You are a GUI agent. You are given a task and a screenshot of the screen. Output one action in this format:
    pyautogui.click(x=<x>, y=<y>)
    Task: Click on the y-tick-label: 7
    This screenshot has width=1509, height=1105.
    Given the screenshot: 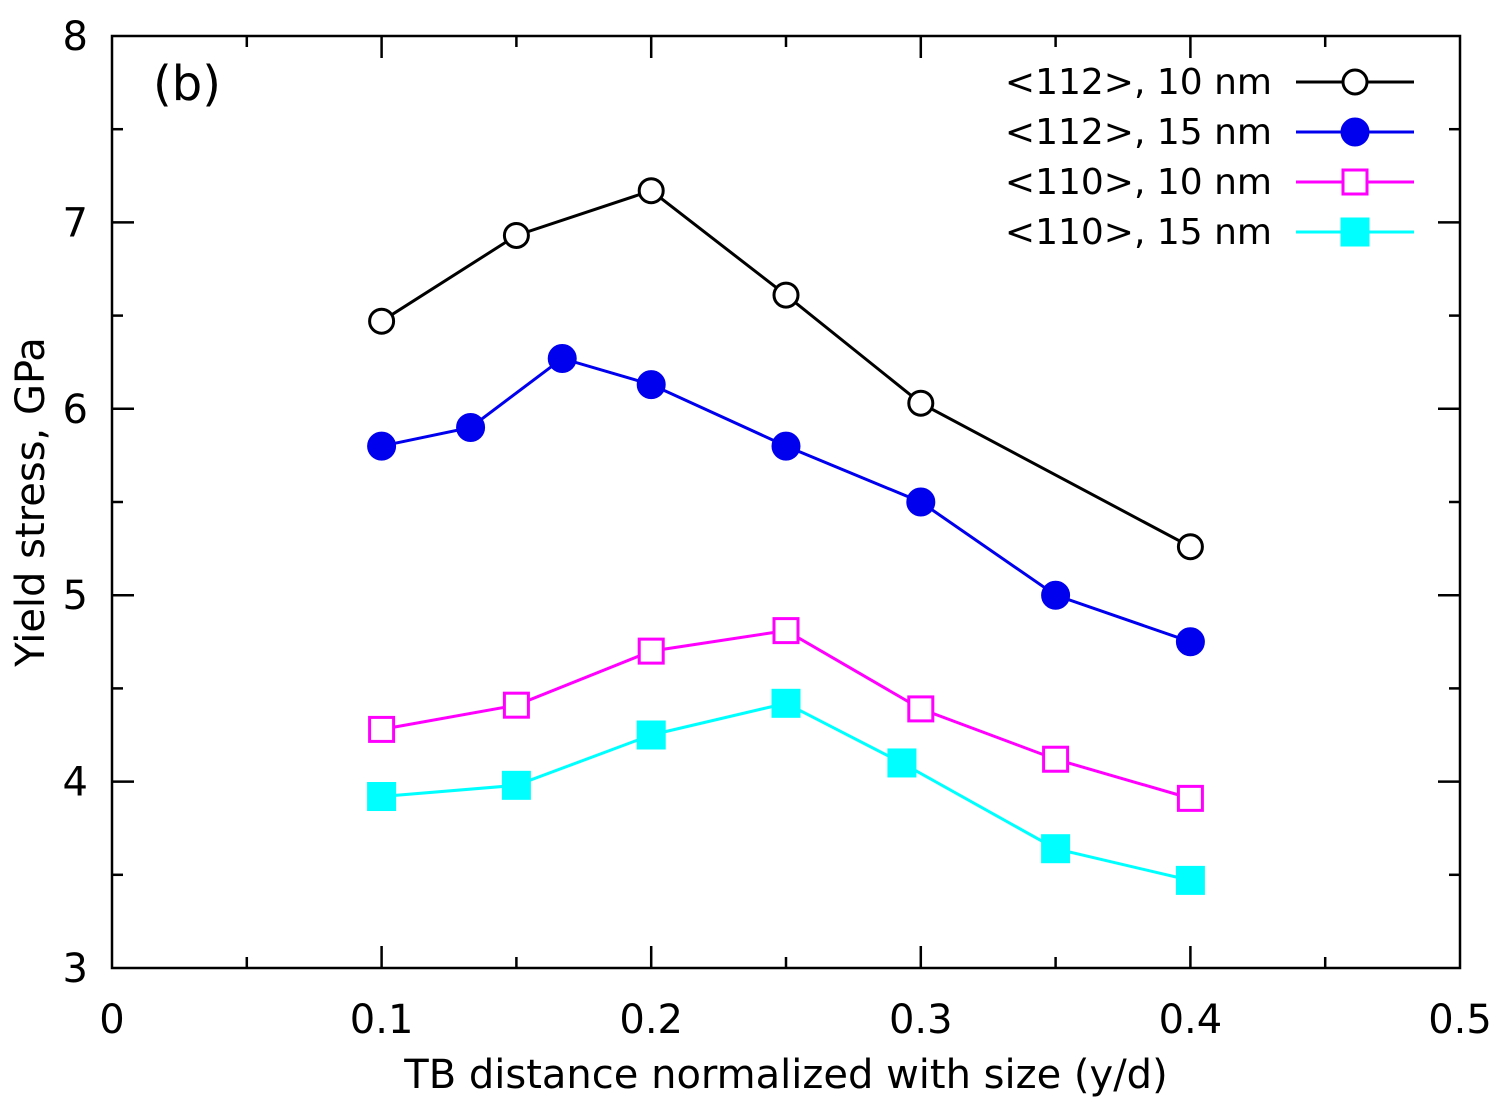 What is the action you would take?
    pyautogui.click(x=75, y=223)
    